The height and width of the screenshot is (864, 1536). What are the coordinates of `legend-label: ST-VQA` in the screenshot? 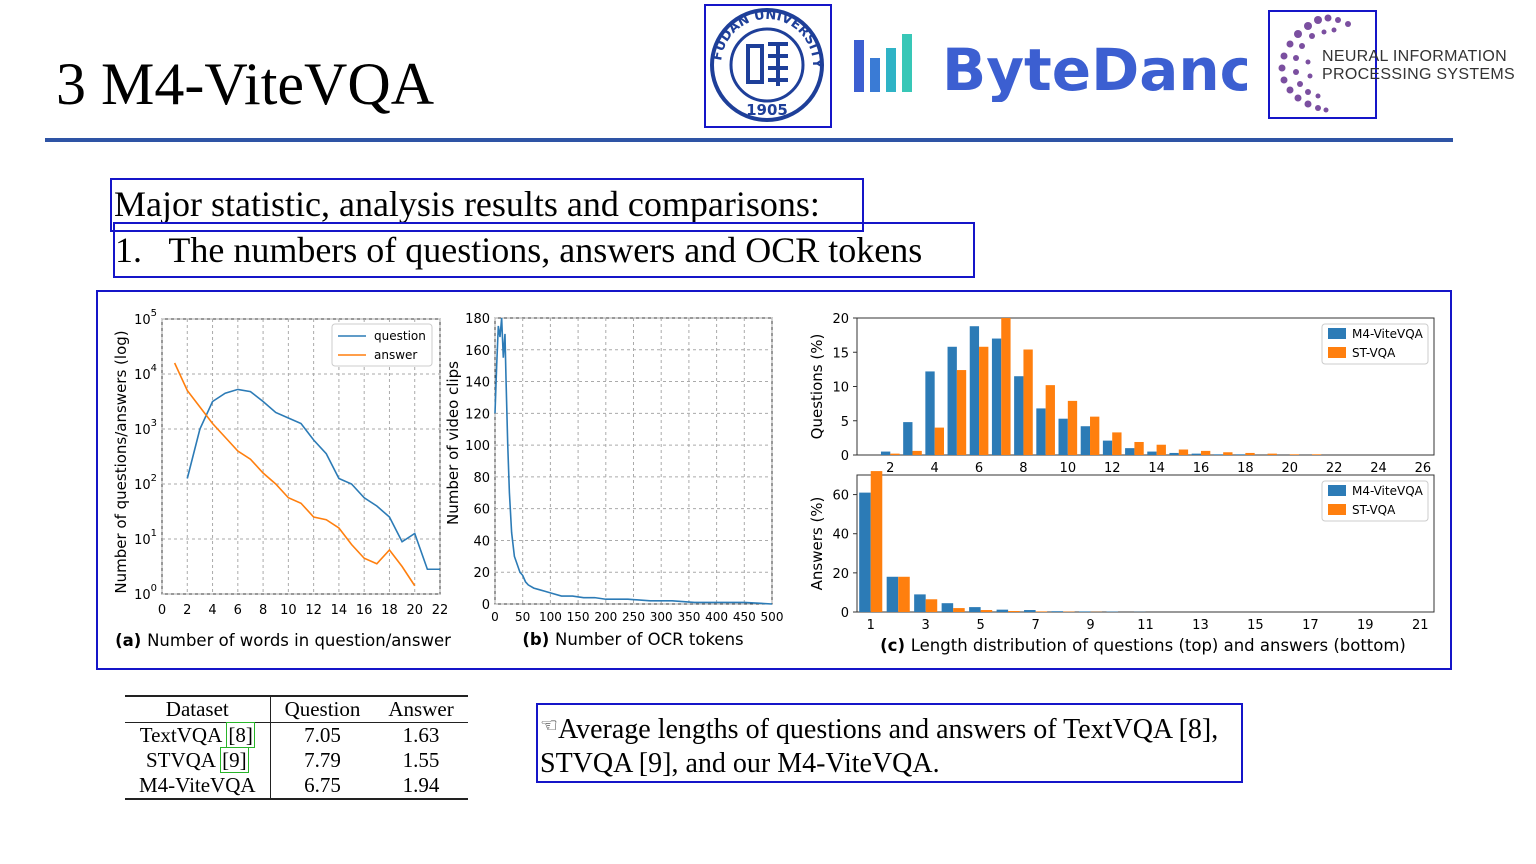 It's located at (1374, 510).